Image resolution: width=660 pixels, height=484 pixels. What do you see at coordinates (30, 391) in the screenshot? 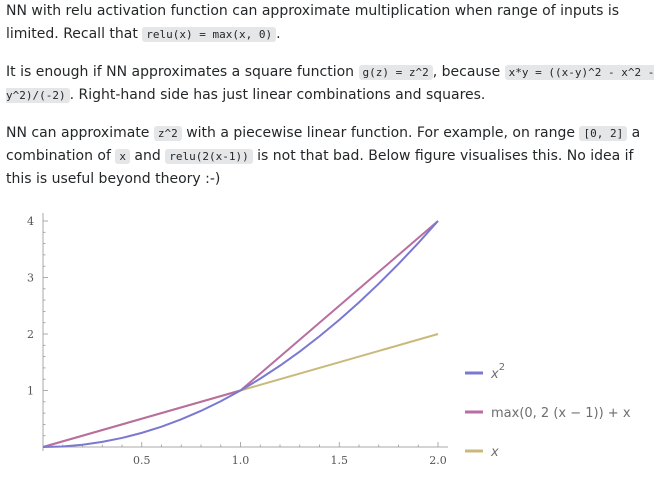
I see `y-tick-label: 1` at bounding box center [30, 391].